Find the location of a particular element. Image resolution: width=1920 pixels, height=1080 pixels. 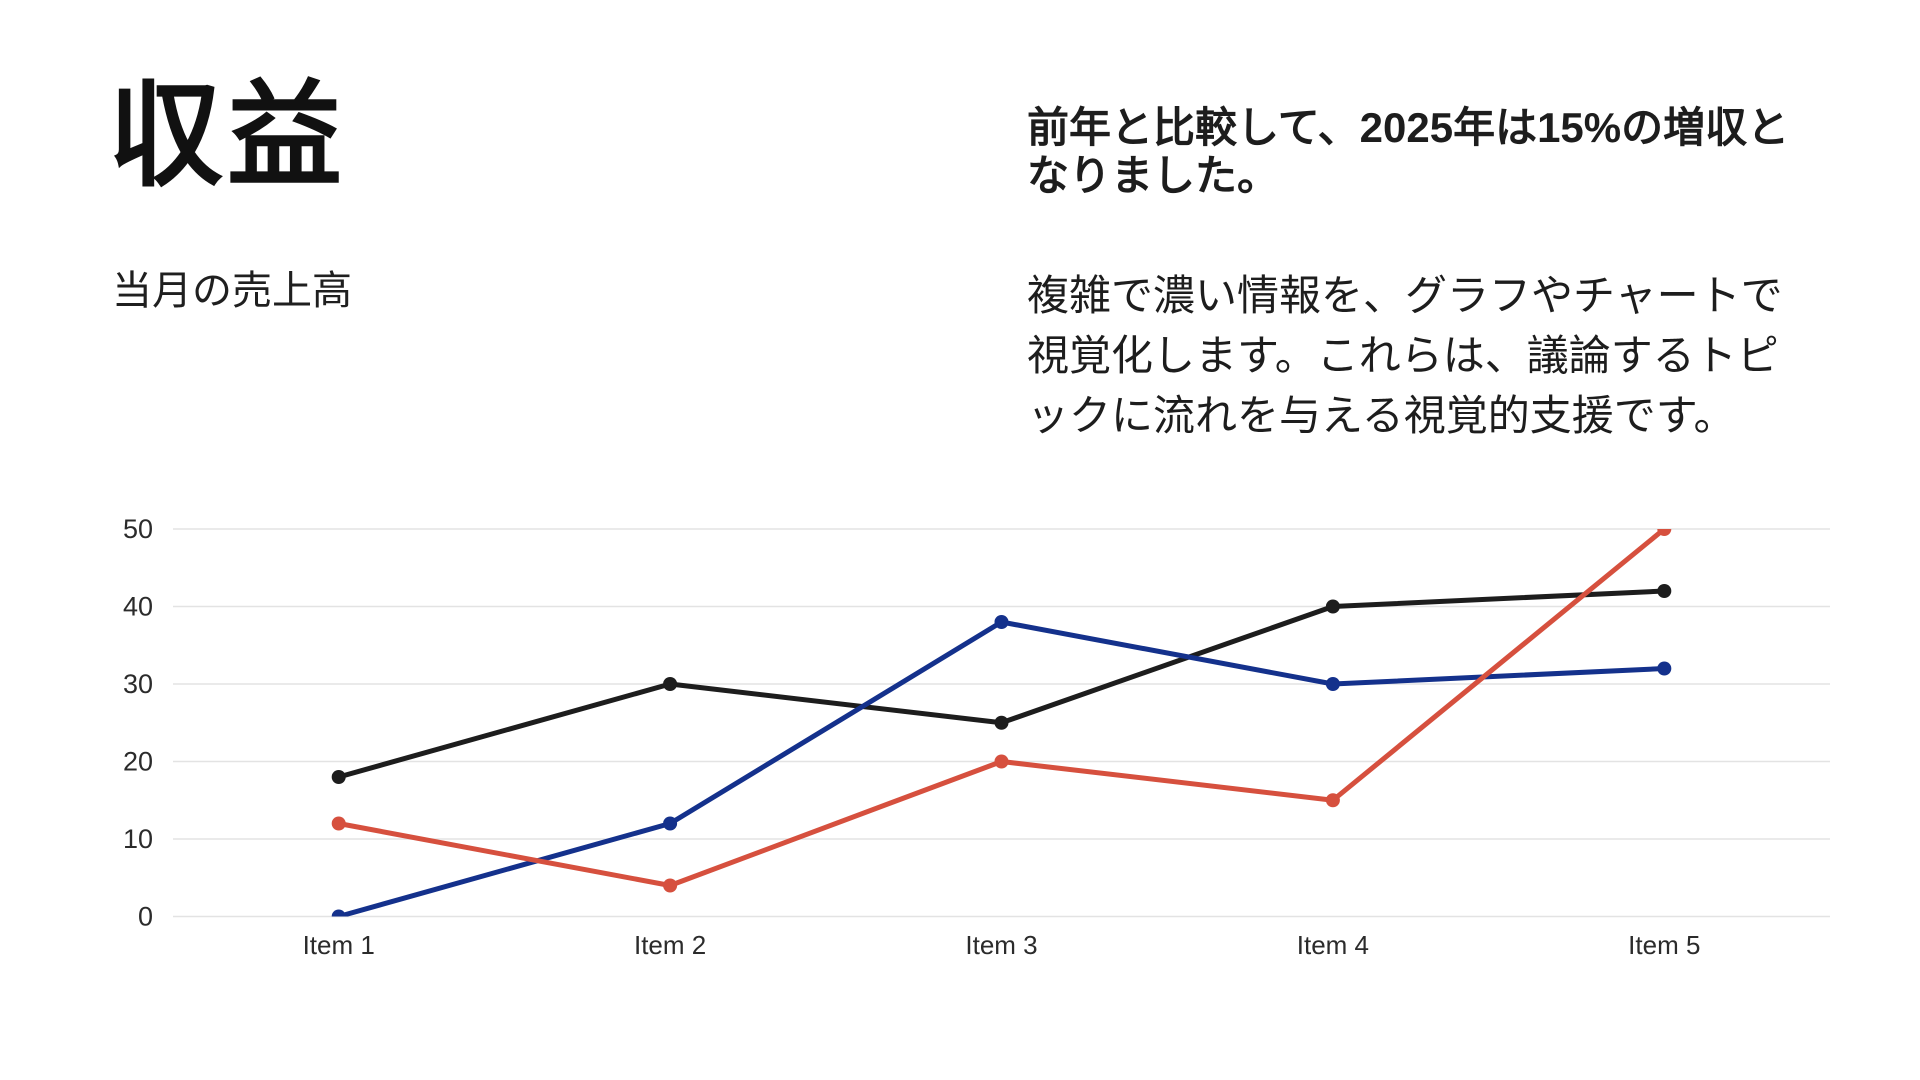

y-tick-label-20: 20 is located at coordinates (138, 762).